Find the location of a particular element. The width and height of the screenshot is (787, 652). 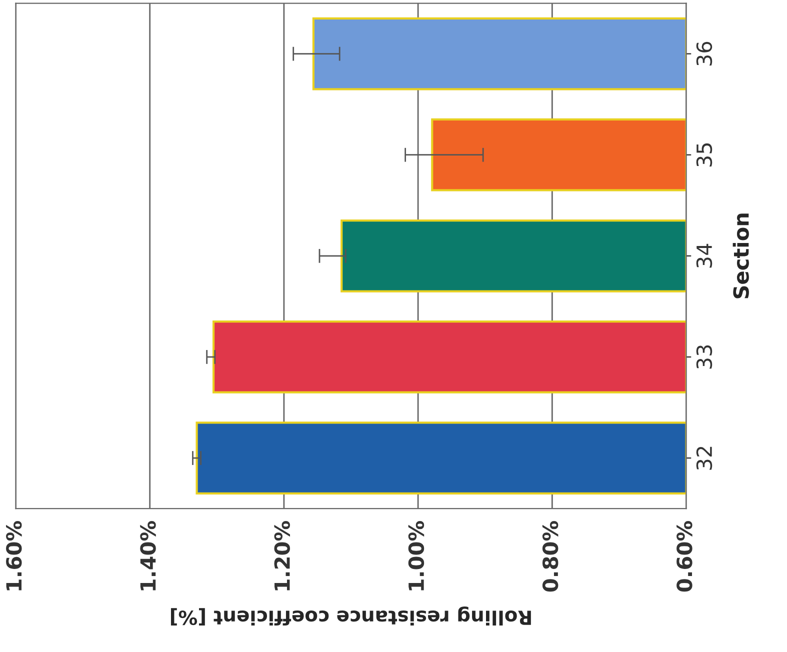

x-tick-label: 0.80% is located at coordinates (550, 556).